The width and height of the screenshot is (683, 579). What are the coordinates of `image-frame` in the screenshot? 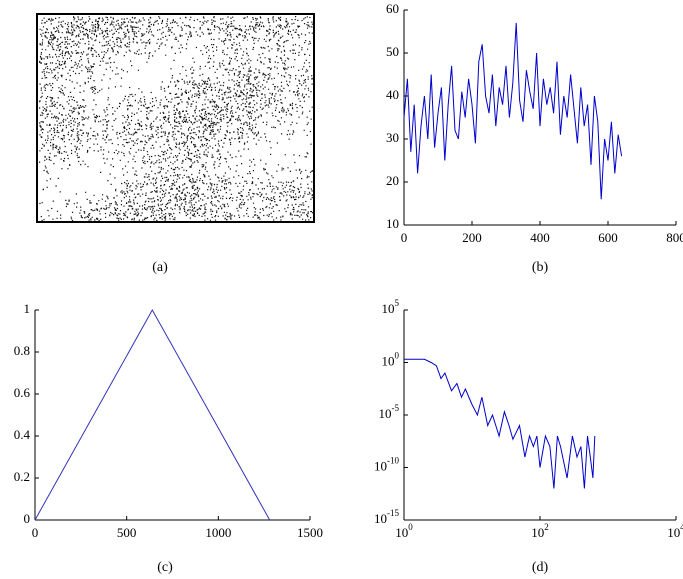 It's located at (175, 118).